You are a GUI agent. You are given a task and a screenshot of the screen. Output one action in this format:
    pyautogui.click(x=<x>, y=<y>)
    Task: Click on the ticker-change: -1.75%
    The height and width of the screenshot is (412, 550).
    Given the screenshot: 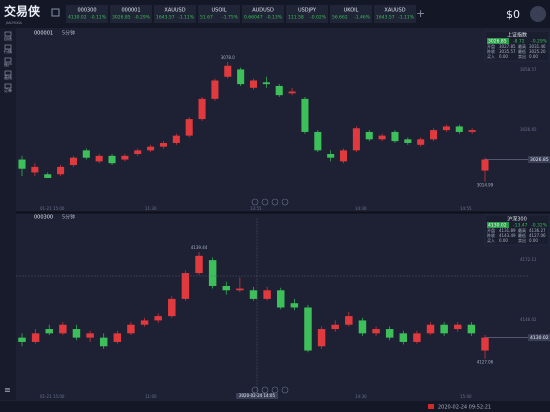 What is the action you would take?
    pyautogui.click(x=230, y=18)
    